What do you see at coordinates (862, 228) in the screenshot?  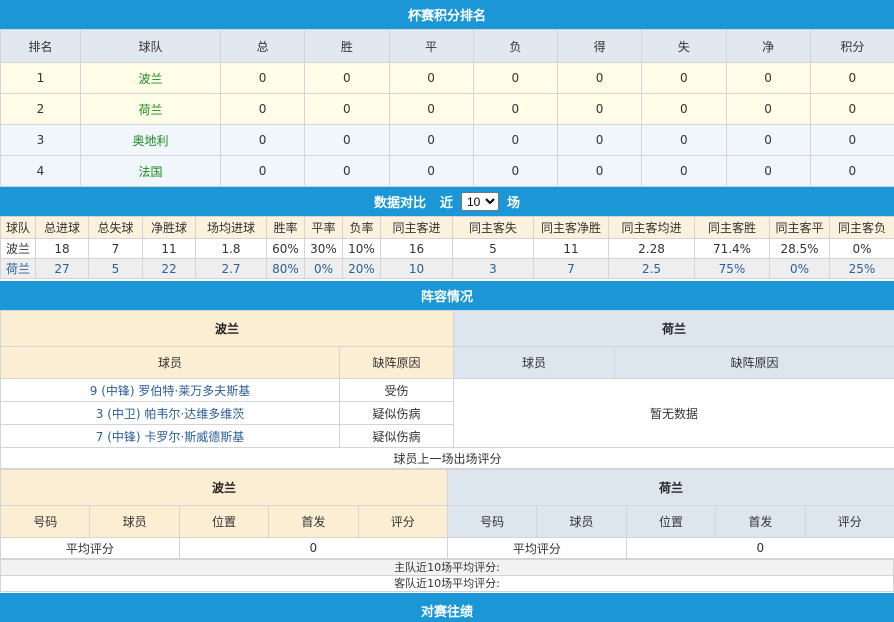 I see `compare-col-header: 同主客负` at bounding box center [862, 228].